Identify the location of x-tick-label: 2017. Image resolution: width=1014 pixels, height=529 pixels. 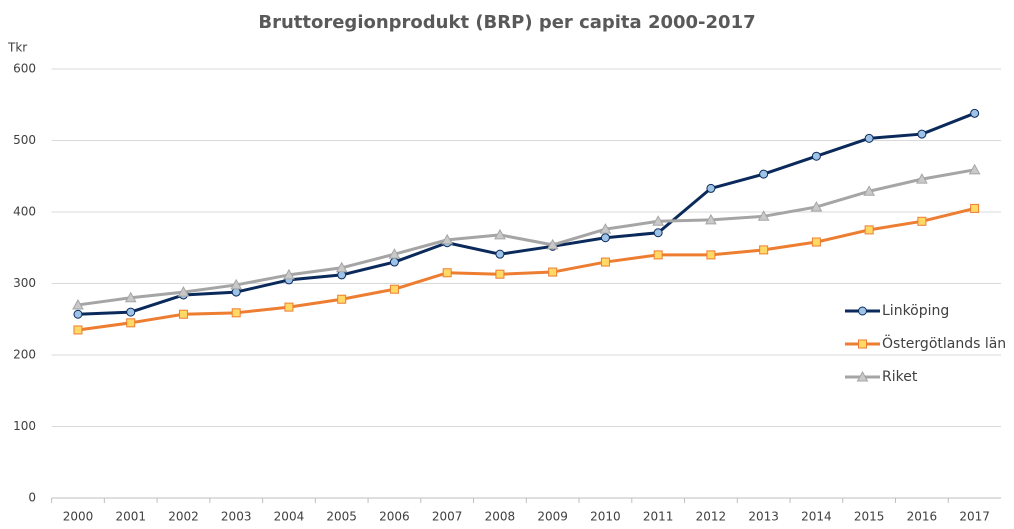
(974, 517).